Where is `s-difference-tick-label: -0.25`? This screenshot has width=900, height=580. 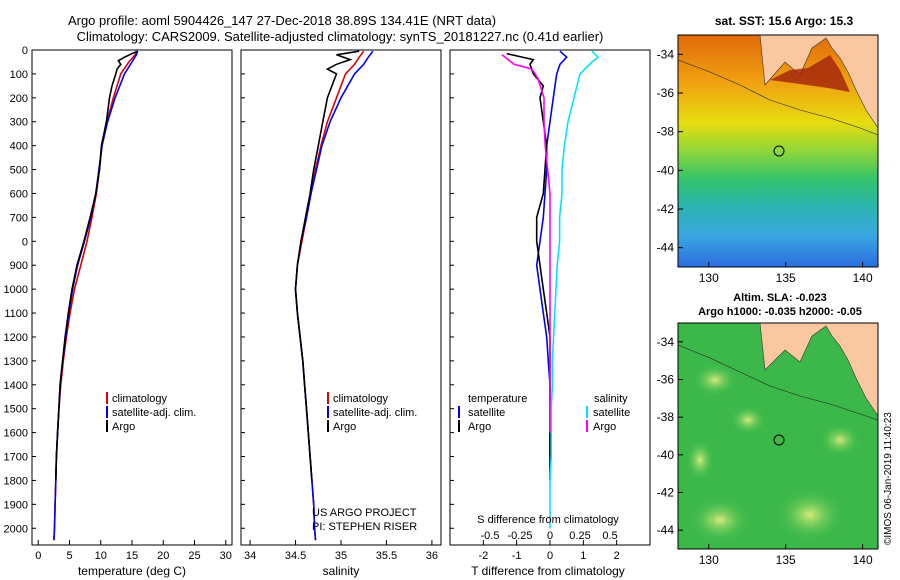
s-difference-tick-label: -0.25 is located at coordinates (519, 536).